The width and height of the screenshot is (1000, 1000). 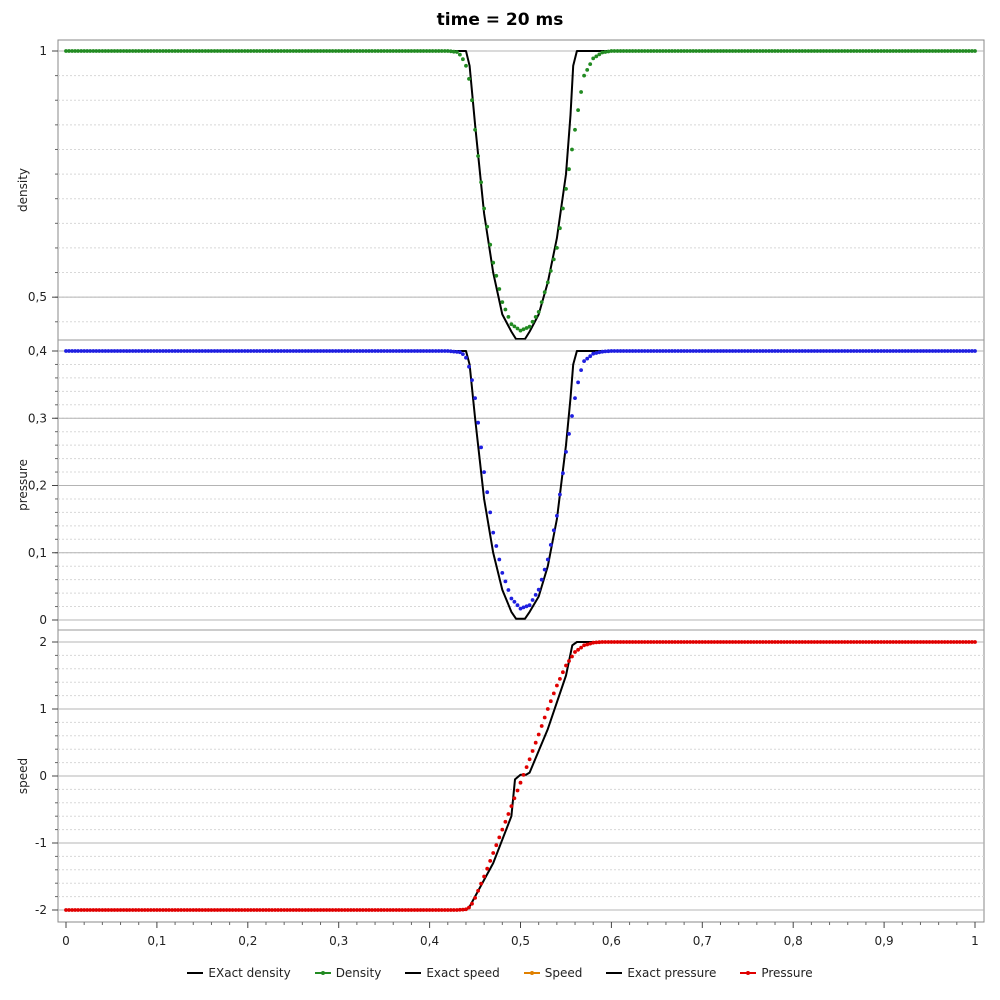 What do you see at coordinates (43, 642) in the screenshot?
I see `y-tick-label: 2` at bounding box center [43, 642].